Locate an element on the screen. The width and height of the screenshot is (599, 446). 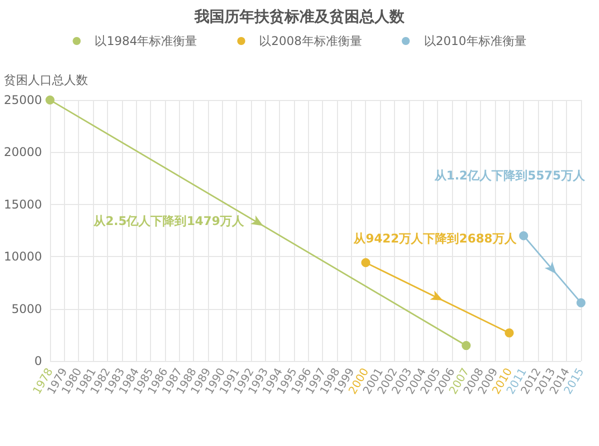
legend-label: 以2008年标准衡量 is located at coordinates (310, 41).